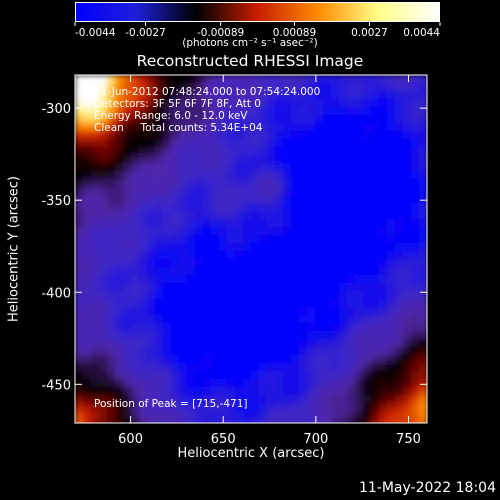  Describe the element at coordinates (178, 128) in the screenshot. I see `info-line-counts: Clean Total counts: 5.34E+04` at that location.